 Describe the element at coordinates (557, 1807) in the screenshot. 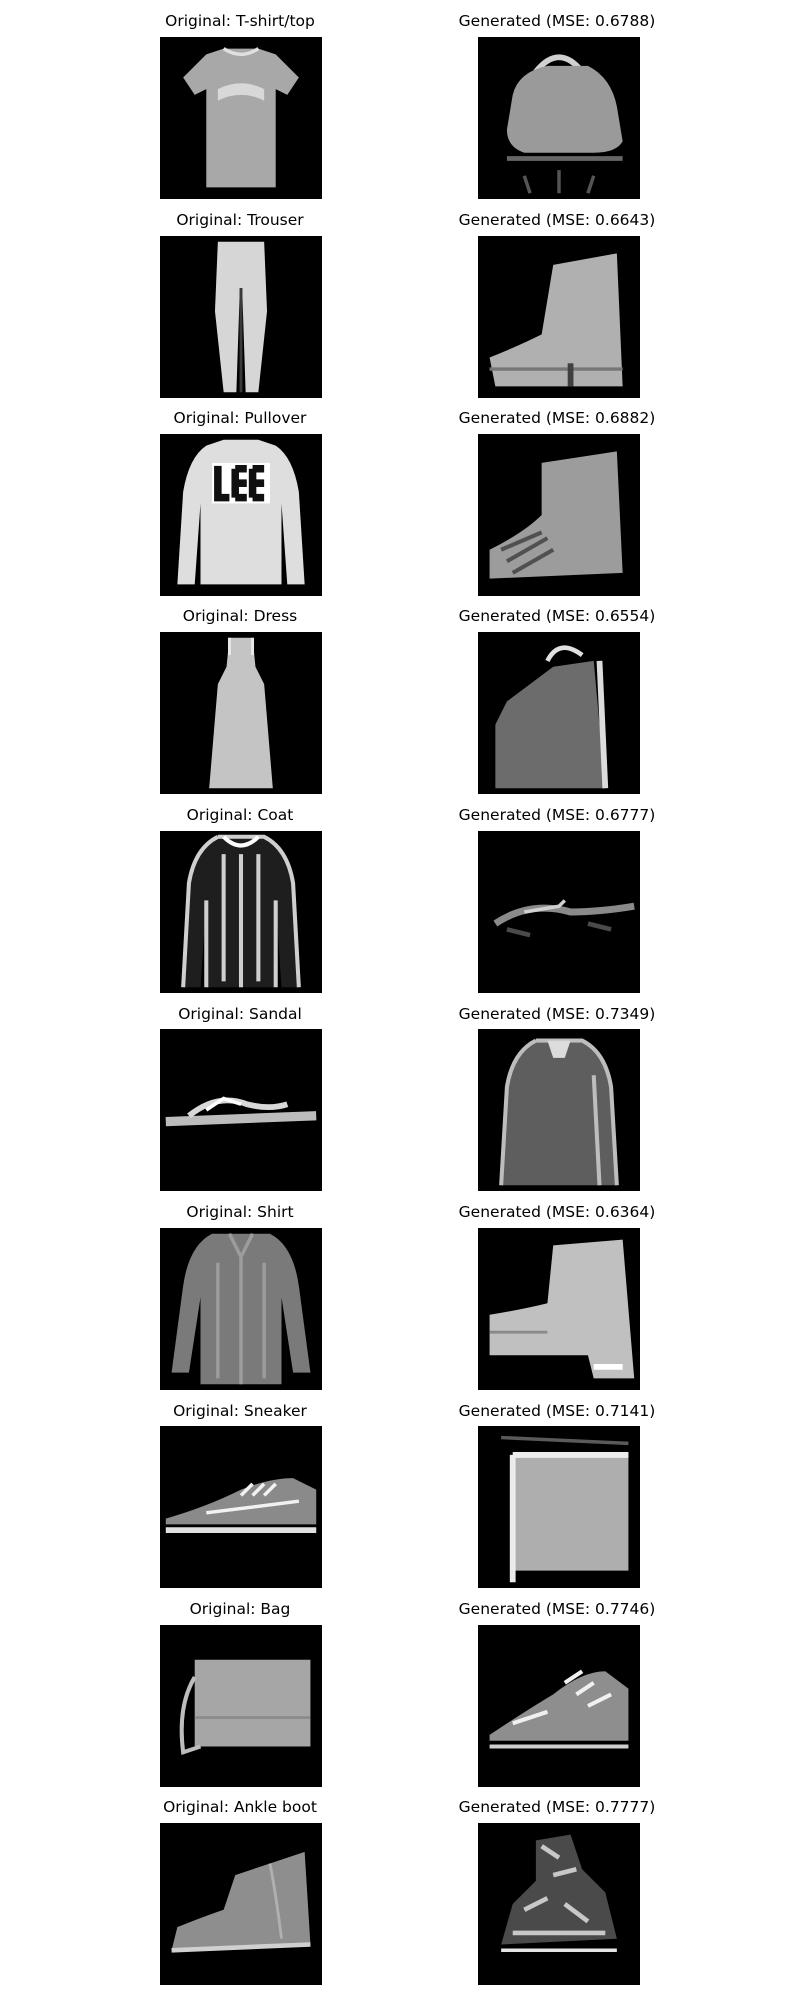

I see `generated-title: Generated (MSE: 0.7777)` at that location.